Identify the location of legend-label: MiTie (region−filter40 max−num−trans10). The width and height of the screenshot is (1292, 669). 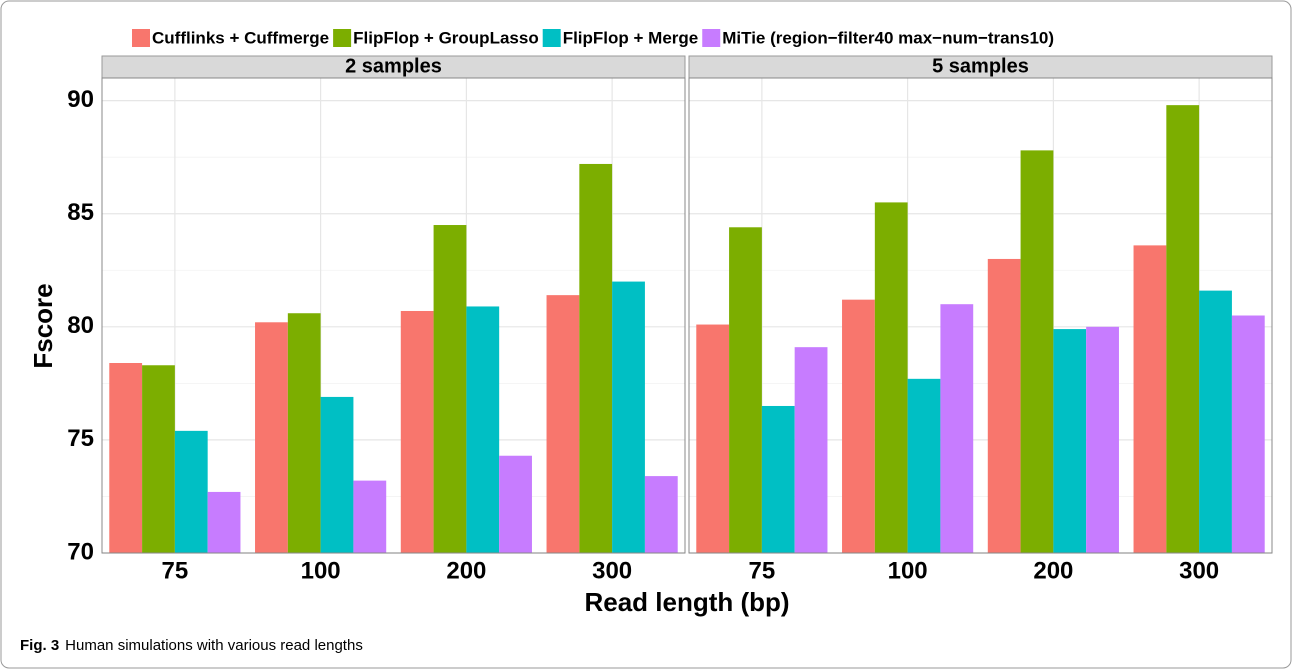
(888, 37).